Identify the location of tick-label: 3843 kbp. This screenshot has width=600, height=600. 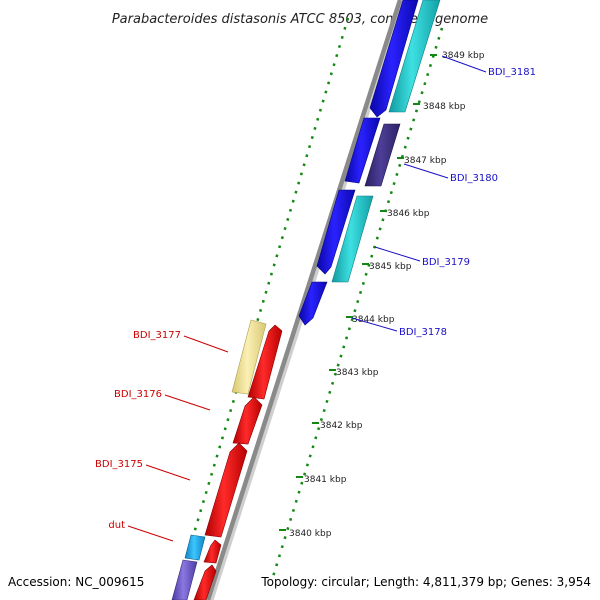
(357, 373).